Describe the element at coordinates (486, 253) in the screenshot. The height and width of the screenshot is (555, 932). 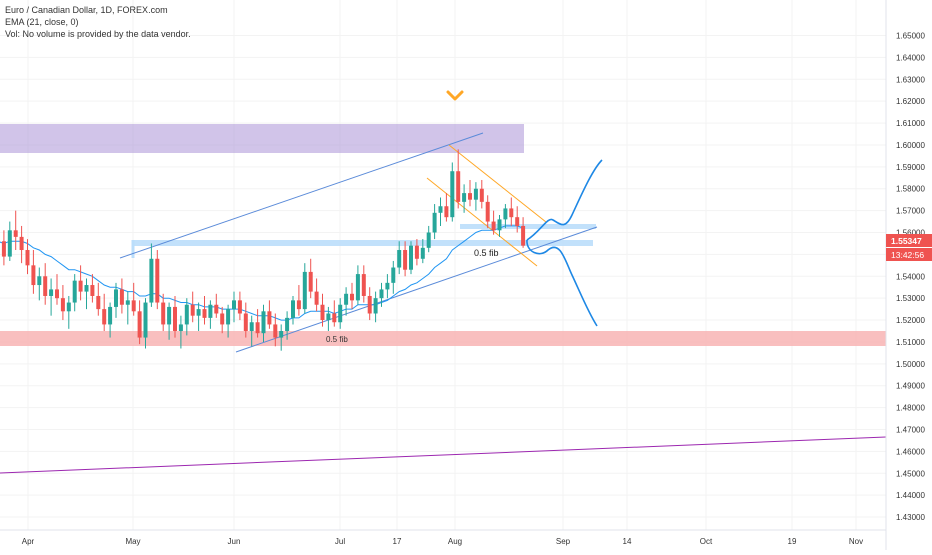
I see `fib-label-upper: 0.5 fib` at that location.